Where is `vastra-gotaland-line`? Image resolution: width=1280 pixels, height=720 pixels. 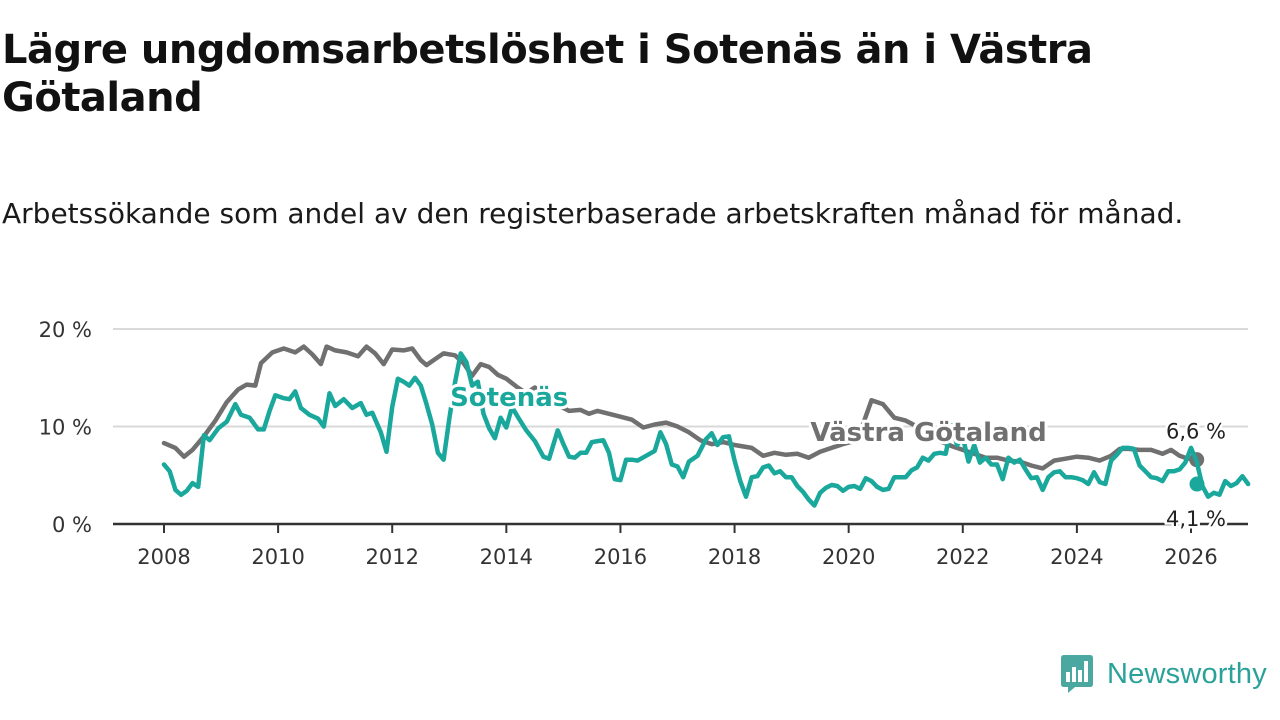
vastra-gotaland-line is located at coordinates (680, 407).